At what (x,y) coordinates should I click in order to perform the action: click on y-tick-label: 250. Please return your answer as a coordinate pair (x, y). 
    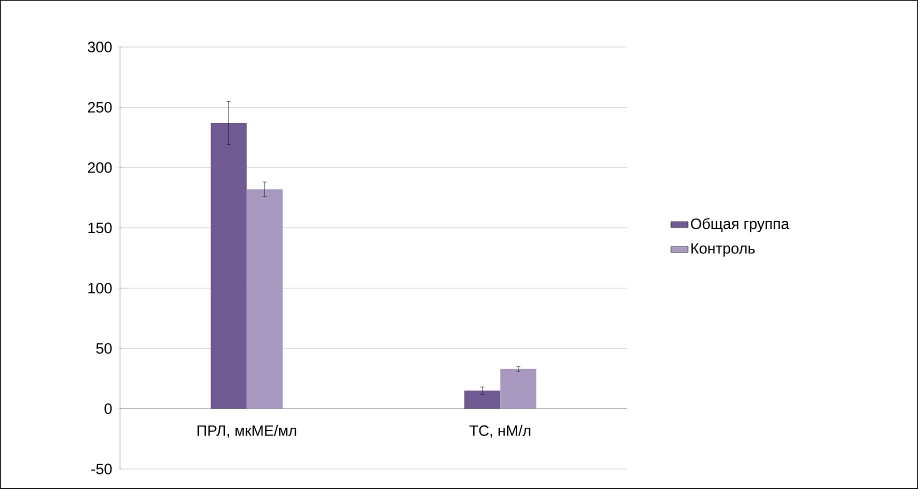
    Looking at the image, I should click on (100, 107).